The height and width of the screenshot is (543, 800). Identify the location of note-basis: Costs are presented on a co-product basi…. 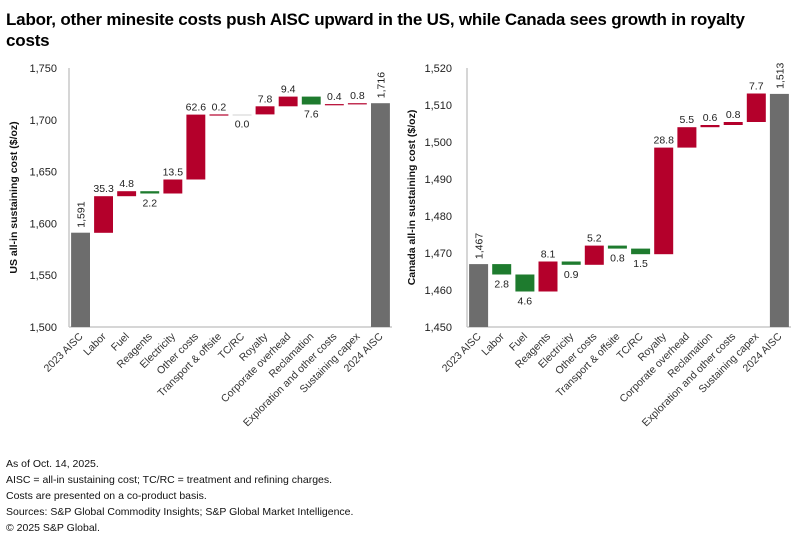
(106, 496).